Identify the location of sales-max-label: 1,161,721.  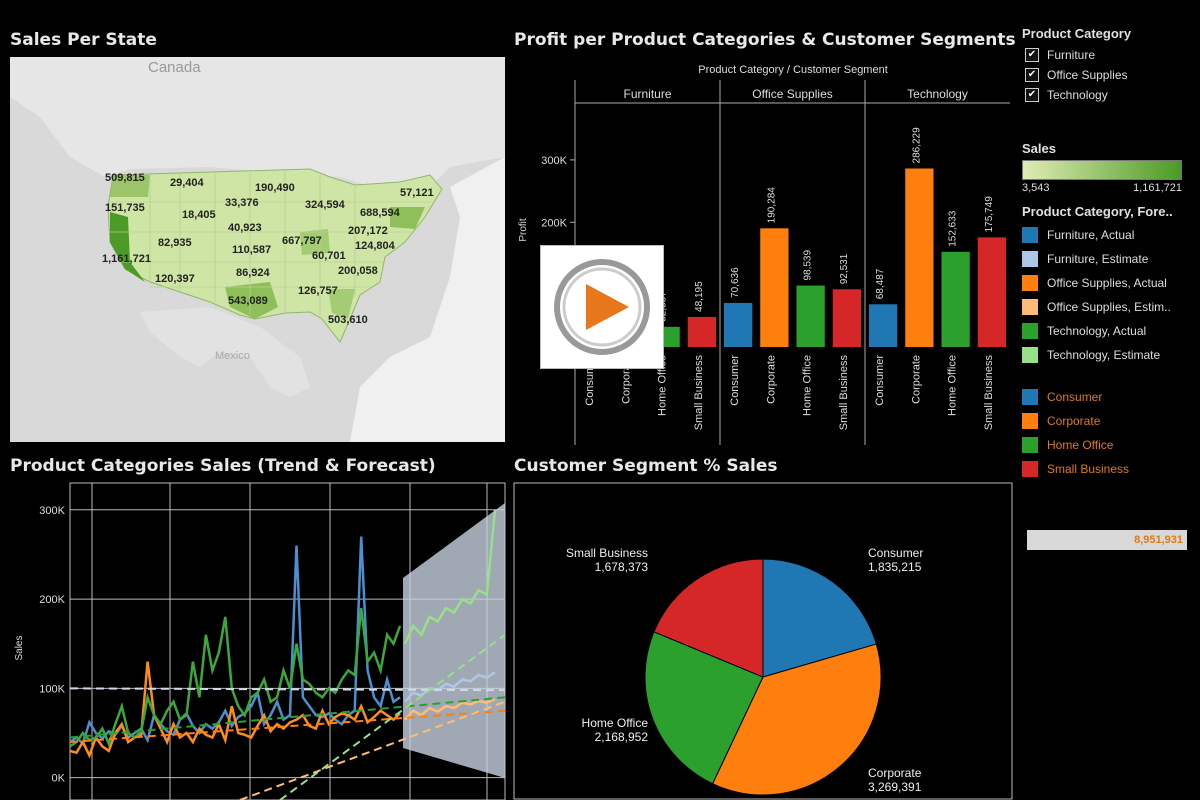
(1157, 188).